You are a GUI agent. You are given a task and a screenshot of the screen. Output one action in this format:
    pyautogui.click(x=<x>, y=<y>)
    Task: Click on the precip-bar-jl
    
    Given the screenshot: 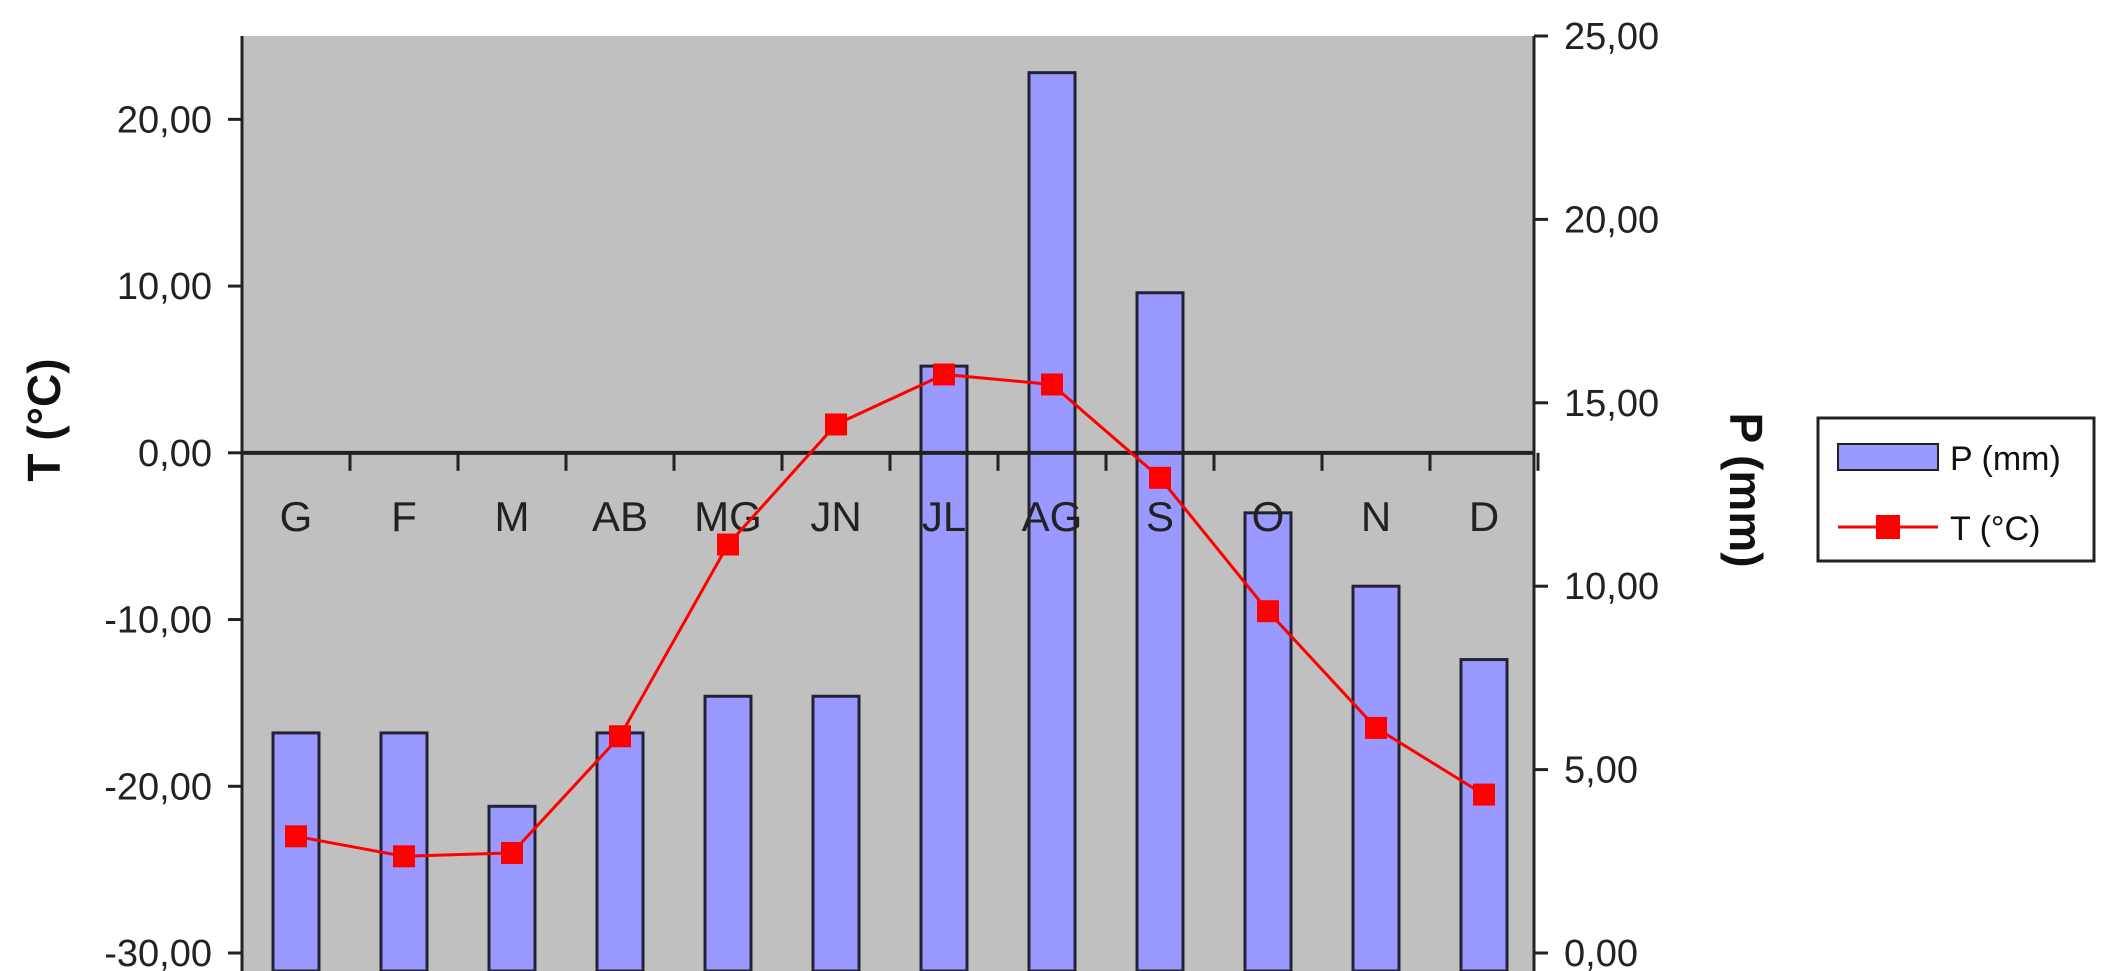 What is the action you would take?
    pyautogui.click(x=944, y=667)
    